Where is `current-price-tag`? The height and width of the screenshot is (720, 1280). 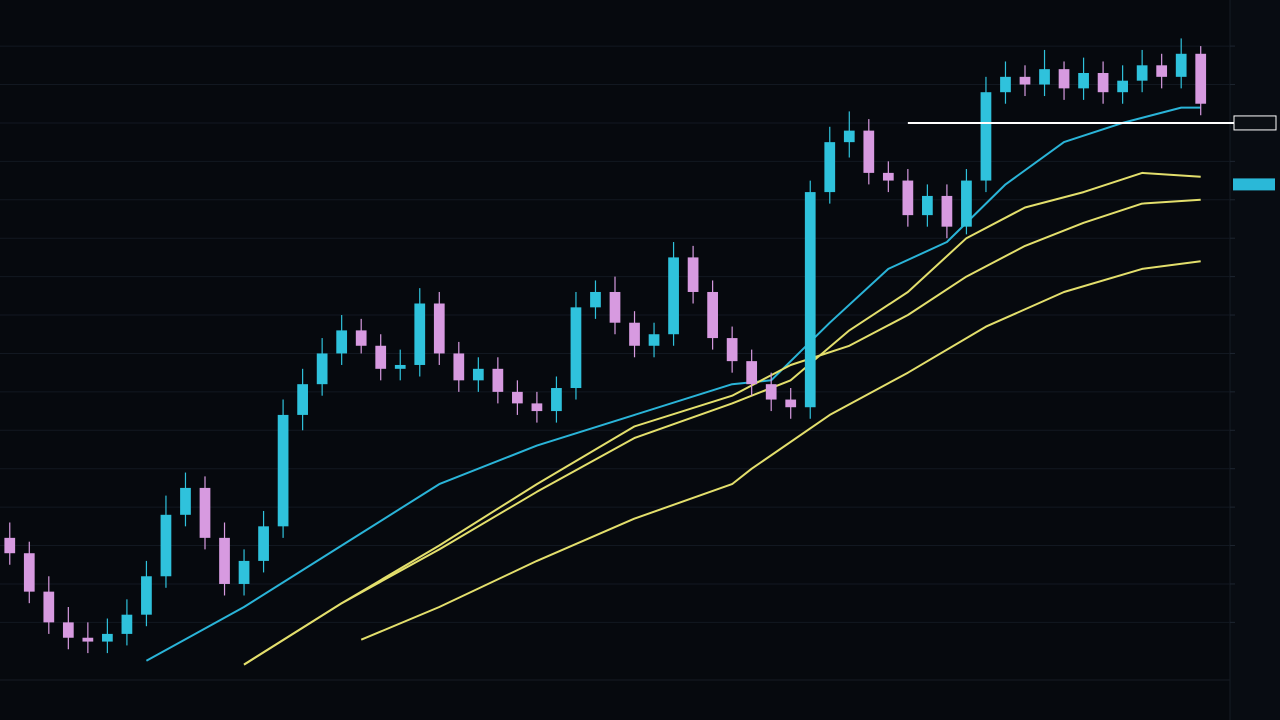
current-price-tag is located at coordinates (1254, 184).